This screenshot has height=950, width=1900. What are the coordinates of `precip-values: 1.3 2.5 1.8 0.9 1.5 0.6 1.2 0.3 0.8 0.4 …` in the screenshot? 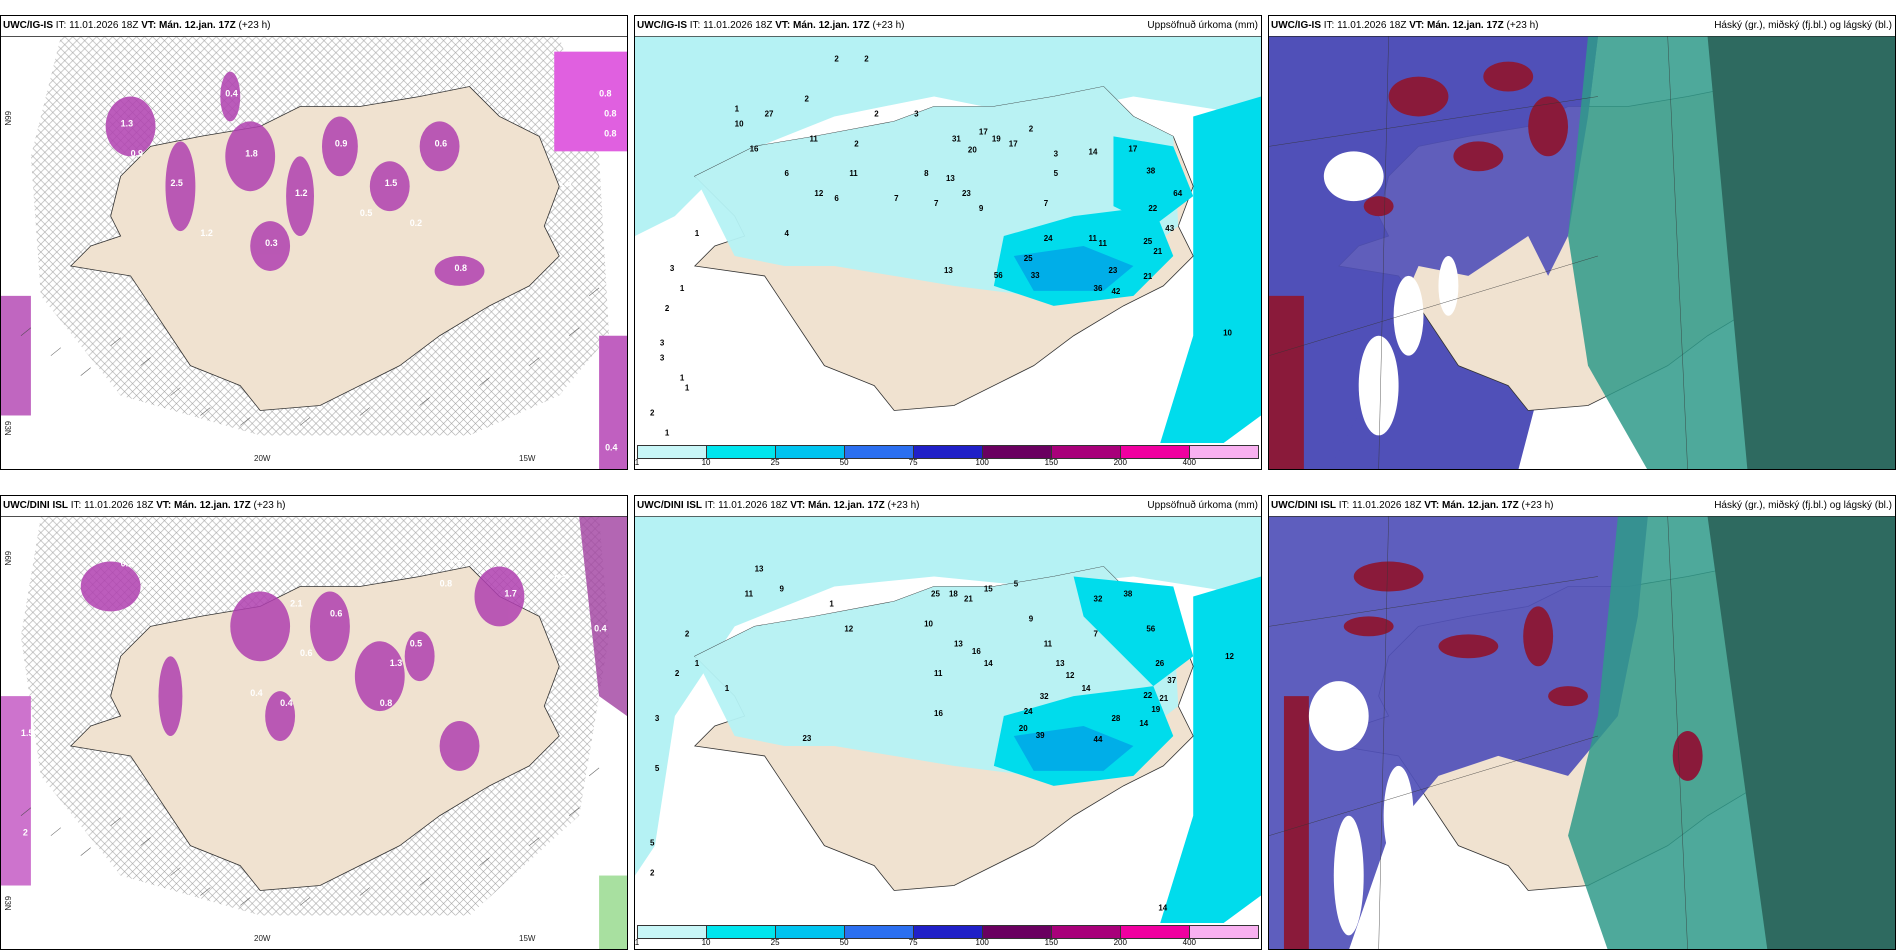 It's located at (369, 271).